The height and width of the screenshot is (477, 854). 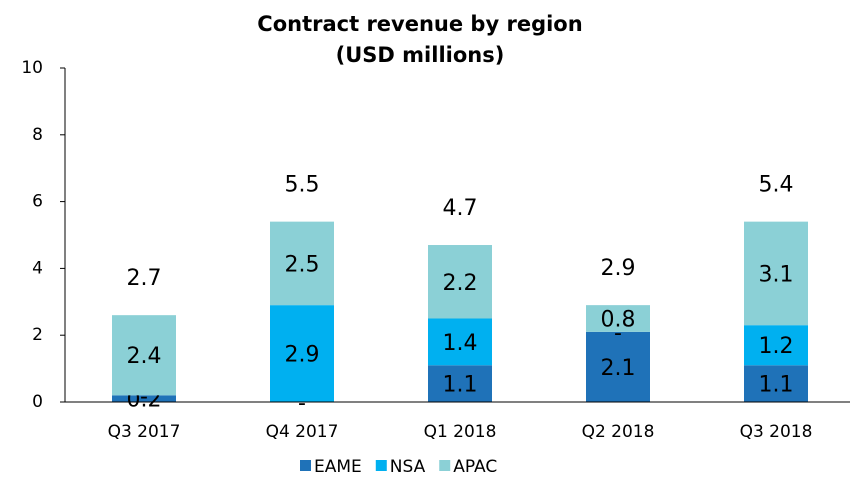 I want to click on chart-subtitle: (USD millions), so click(x=420, y=55).